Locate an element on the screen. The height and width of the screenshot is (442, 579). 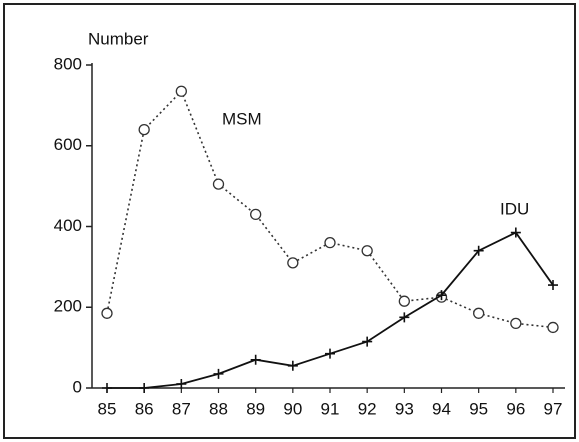
x-tick-label: 94 is located at coordinates (441, 408).